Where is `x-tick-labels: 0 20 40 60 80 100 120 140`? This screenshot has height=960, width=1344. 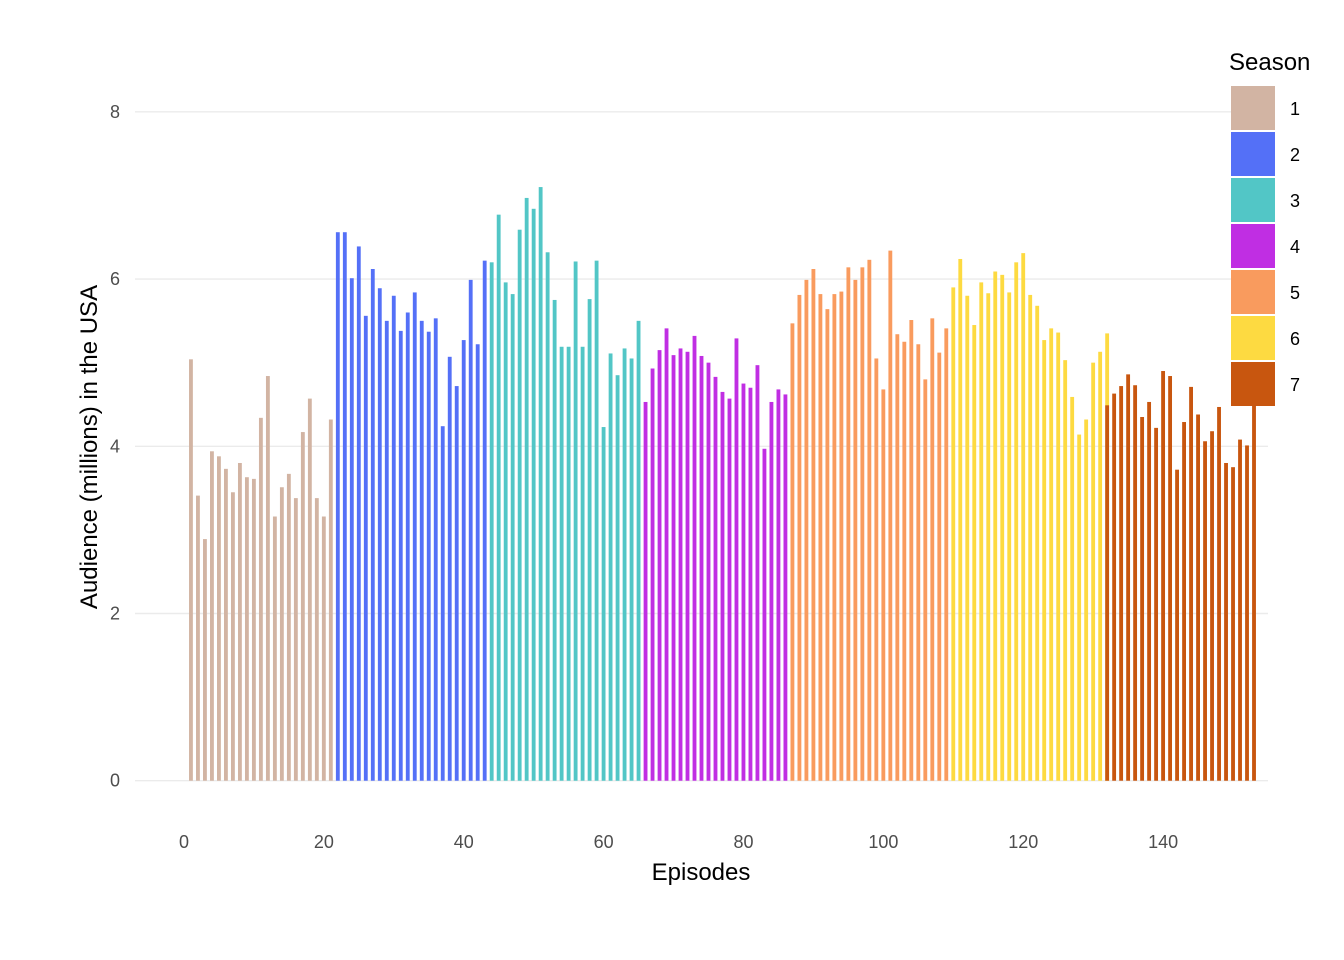 x-tick-labels: 0 20 40 60 80 100 120 140 is located at coordinates (678, 842).